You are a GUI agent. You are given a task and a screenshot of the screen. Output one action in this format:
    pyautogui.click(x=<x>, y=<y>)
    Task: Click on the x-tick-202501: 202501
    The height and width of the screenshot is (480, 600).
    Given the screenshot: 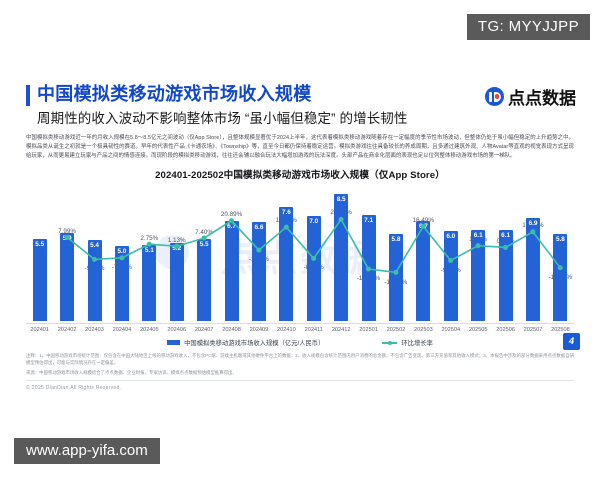 What is the action you would take?
    pyautogui.click(x=368, y=330)
    